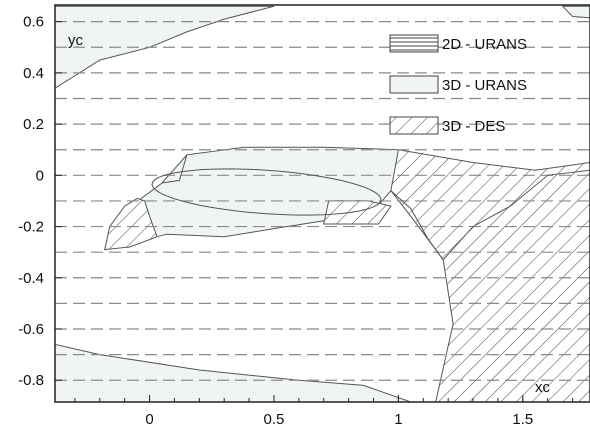 The width and height of the screenshot is (590, 434). I want to click on region-upper-right-wall, so click(575, 12).